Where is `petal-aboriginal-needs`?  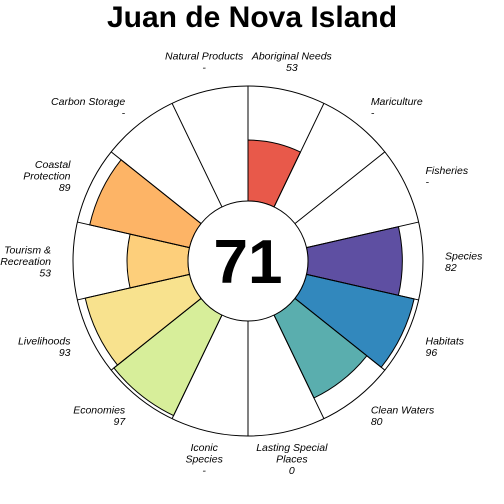 petal-aboriginal-needs is located at coordinates (274, 173).